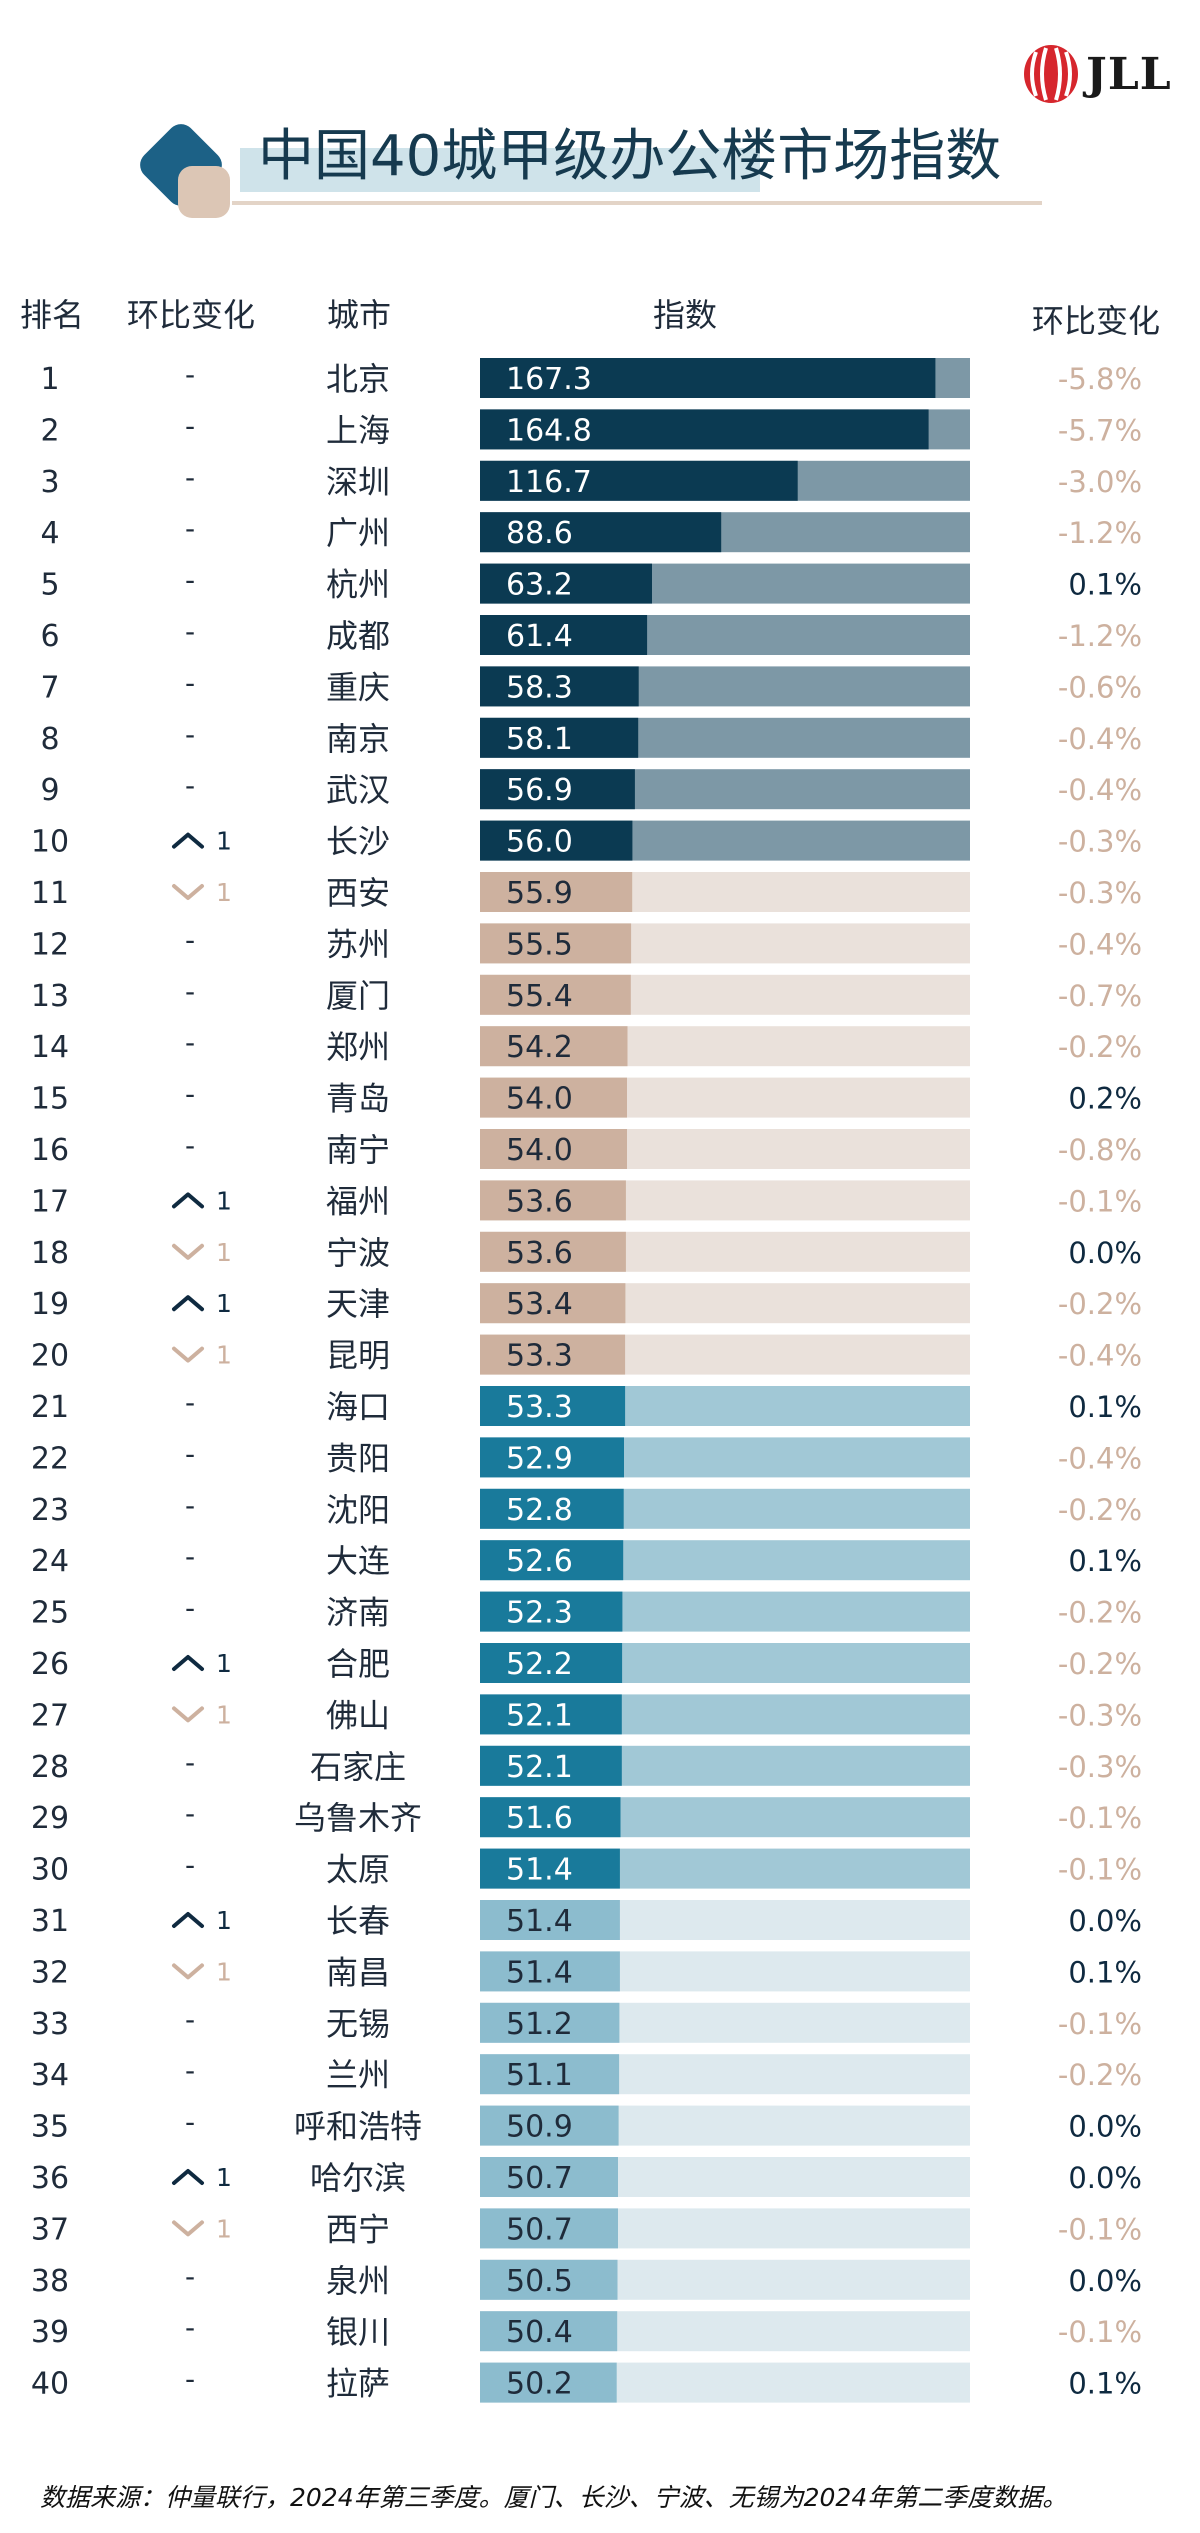  Describe the element at coordinates (188, 1920) in the screenshot. I see `rank-up-arrow-icon` at that location.